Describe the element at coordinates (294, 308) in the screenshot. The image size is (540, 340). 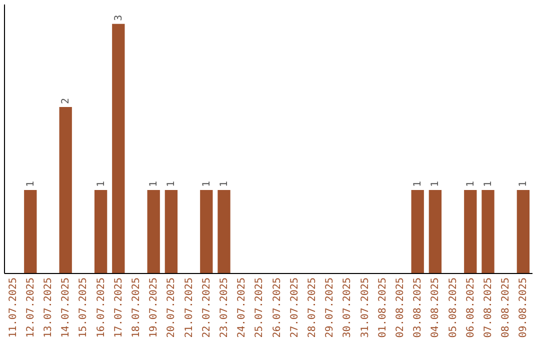
I see `x-tick-label: 27.07.2025` at that location.